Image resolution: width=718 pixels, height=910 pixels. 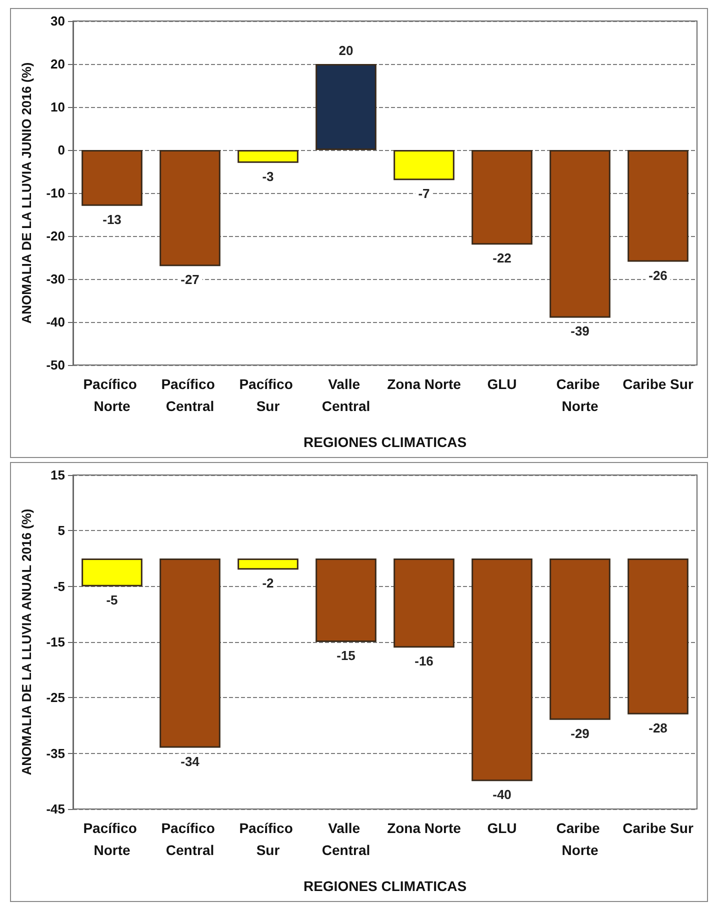 I want to click on y-tick-label: -50, so click(x=55, y=365).